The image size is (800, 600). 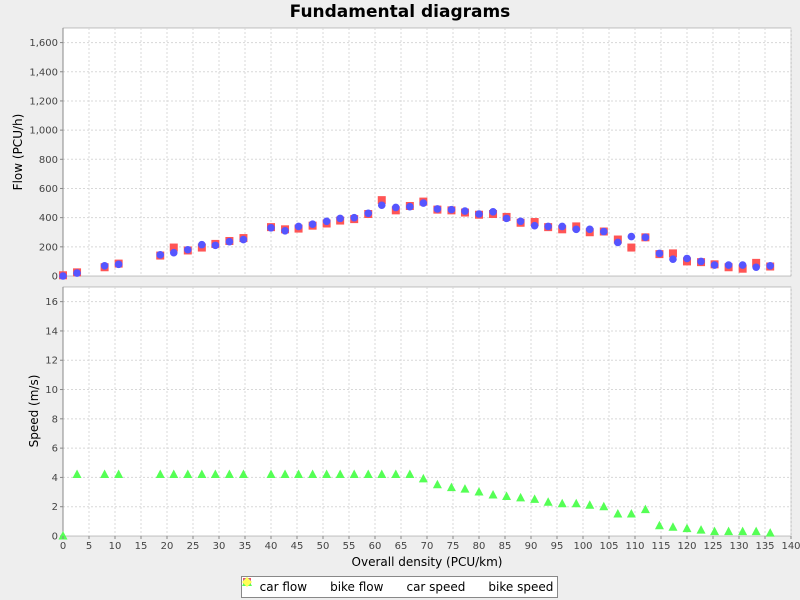 I want to click on legend-label: car flow, so click(x=283, y=587).